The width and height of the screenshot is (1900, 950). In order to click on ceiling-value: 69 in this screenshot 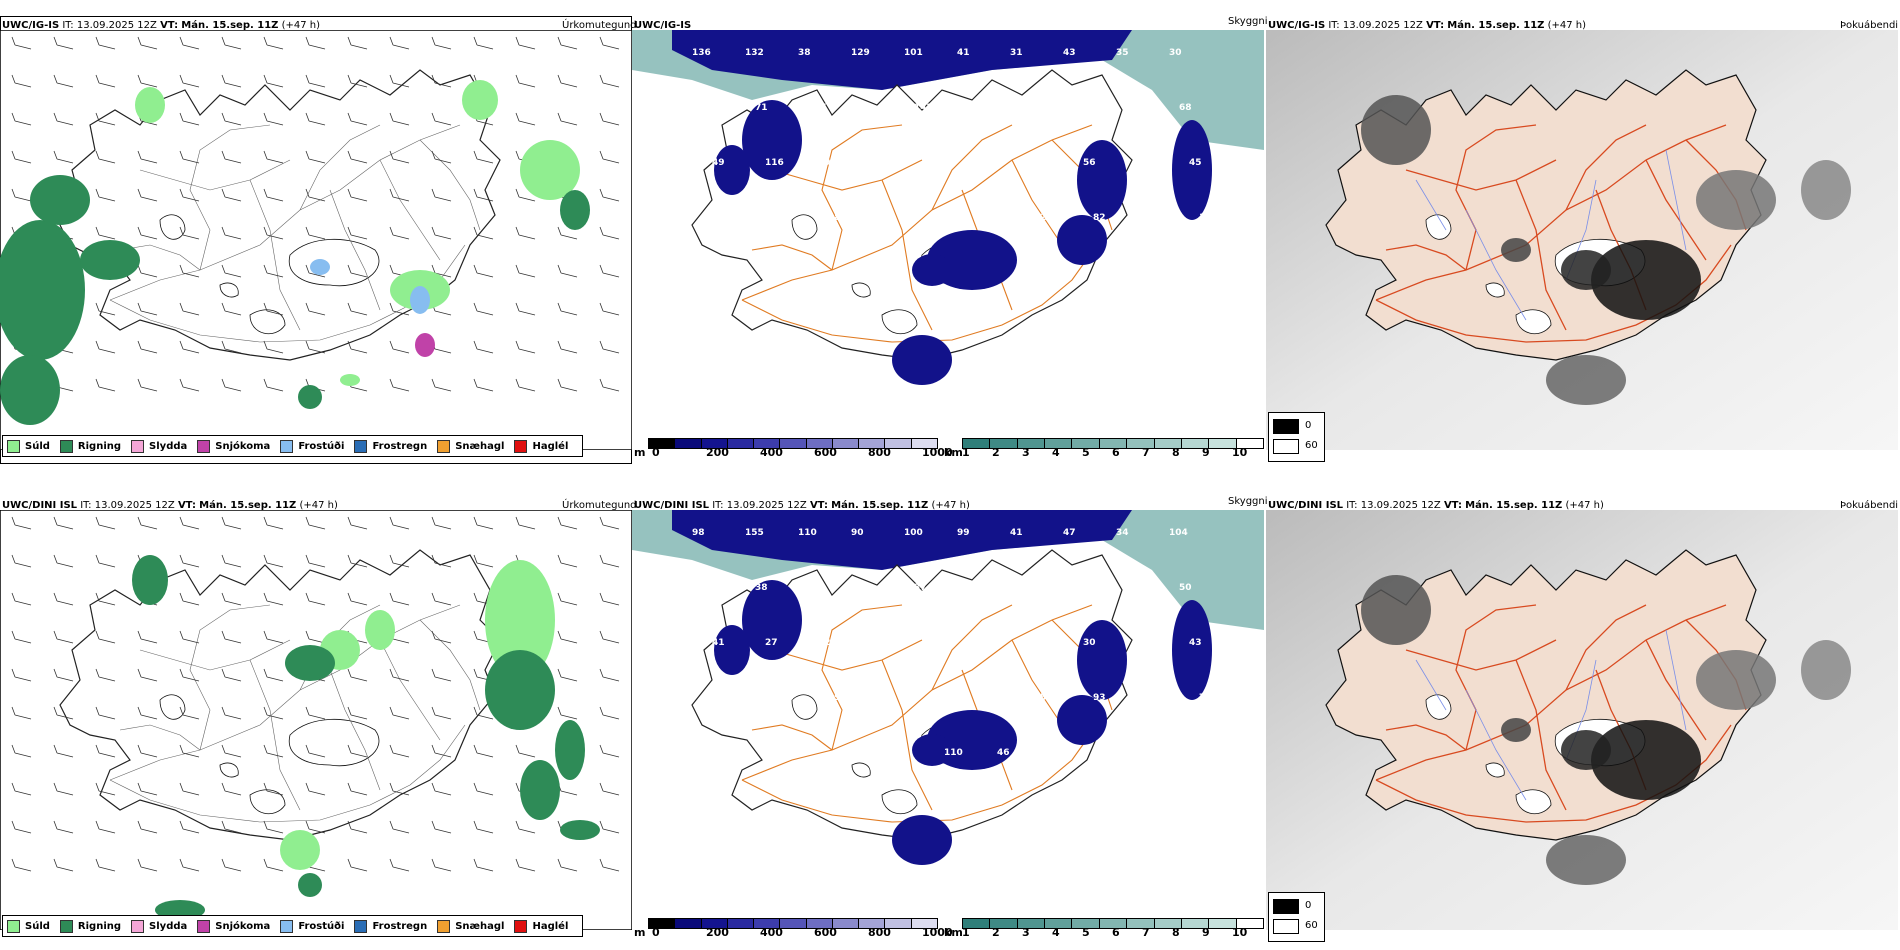, I will do `click(834, 698)`.